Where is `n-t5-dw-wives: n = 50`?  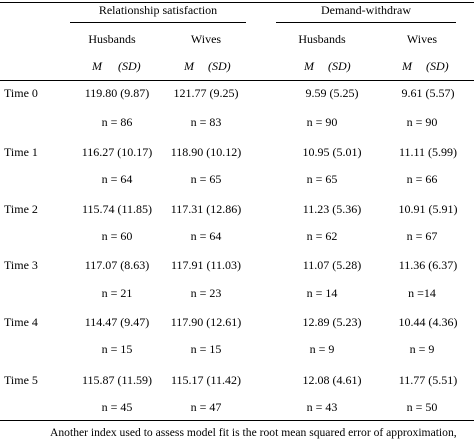 n-t5-dw-wives: n = 50 is located at coordinates (422, 407).